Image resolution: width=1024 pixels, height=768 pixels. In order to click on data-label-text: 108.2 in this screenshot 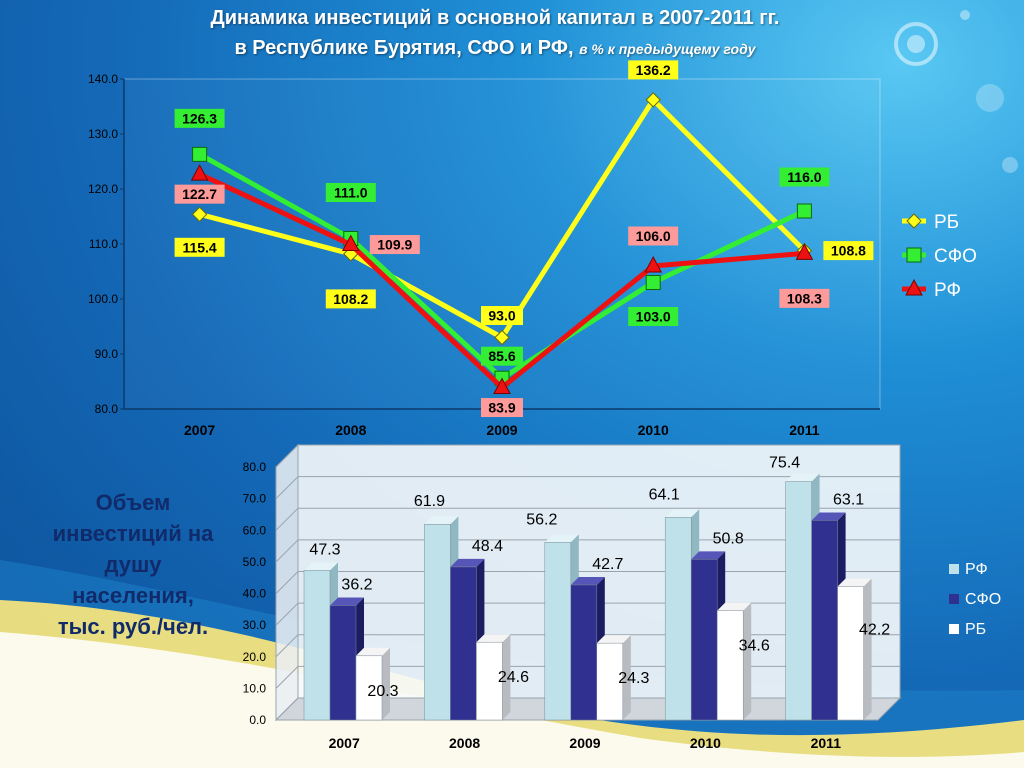, I will do `click(350, 299)`.